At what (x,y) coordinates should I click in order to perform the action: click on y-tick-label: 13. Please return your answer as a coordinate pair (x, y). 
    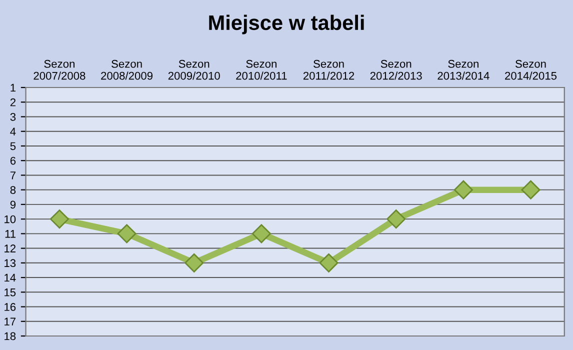
    Looking at the image, I should click on (10, 263).